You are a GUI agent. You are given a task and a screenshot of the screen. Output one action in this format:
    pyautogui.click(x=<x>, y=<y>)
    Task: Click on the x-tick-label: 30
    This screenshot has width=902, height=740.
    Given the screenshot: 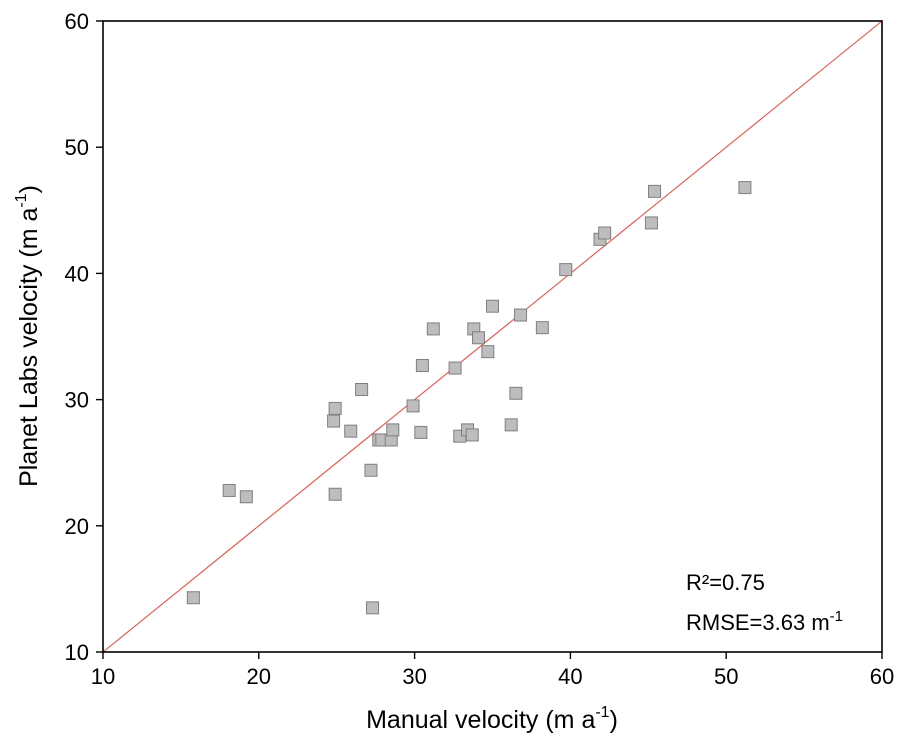 What is the action you would take?
    pyautogui.click(x=414, y=676)
    